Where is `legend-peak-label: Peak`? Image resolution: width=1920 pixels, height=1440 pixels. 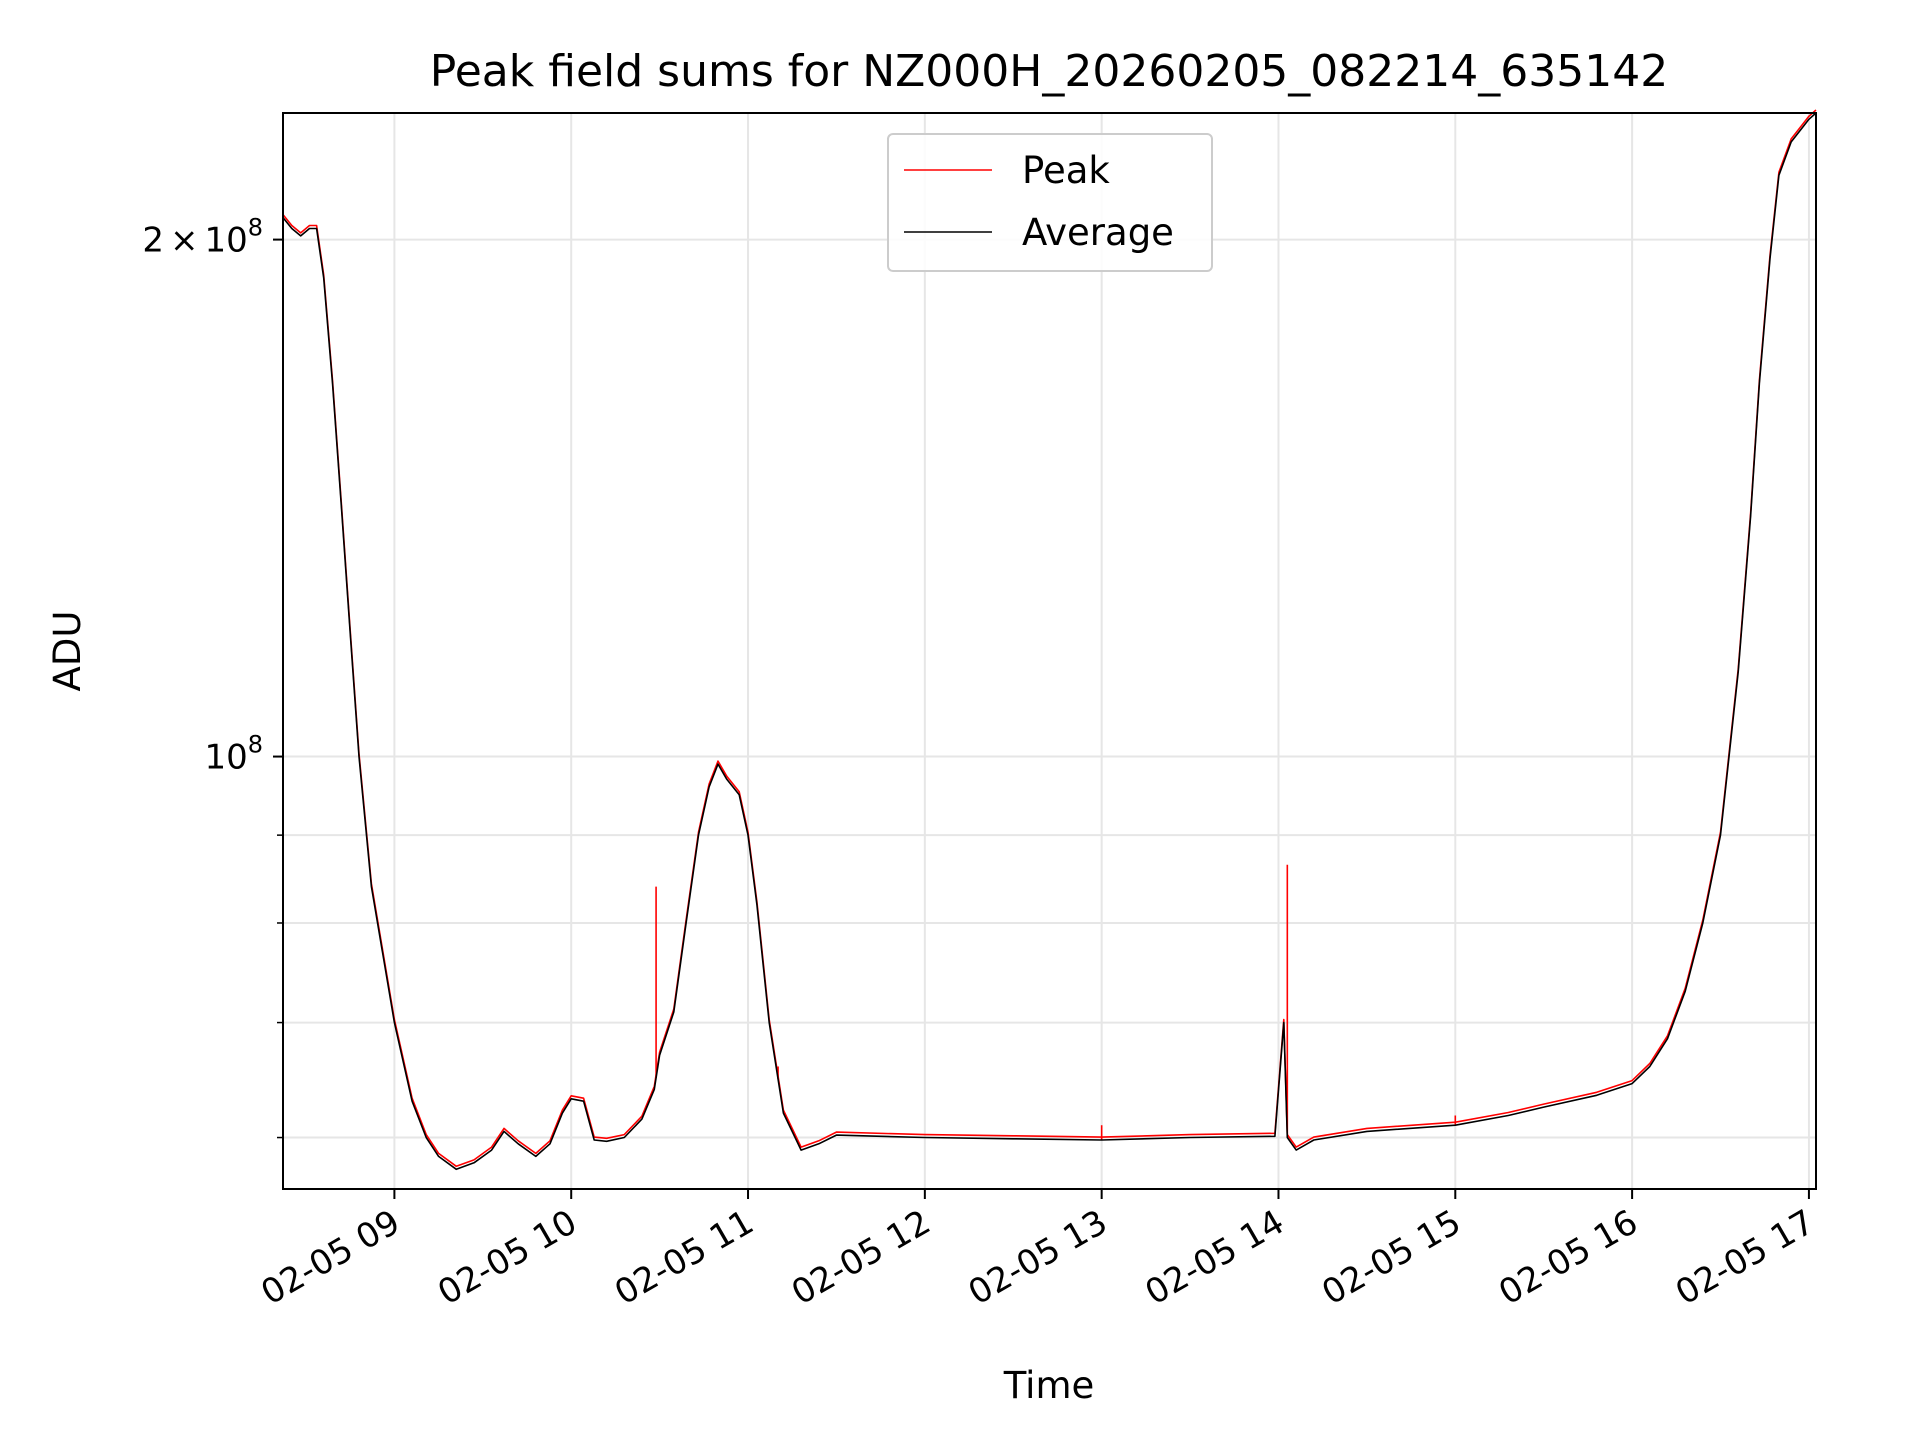 legend-peak-label: Peak is located at coordinates (1066, 170).